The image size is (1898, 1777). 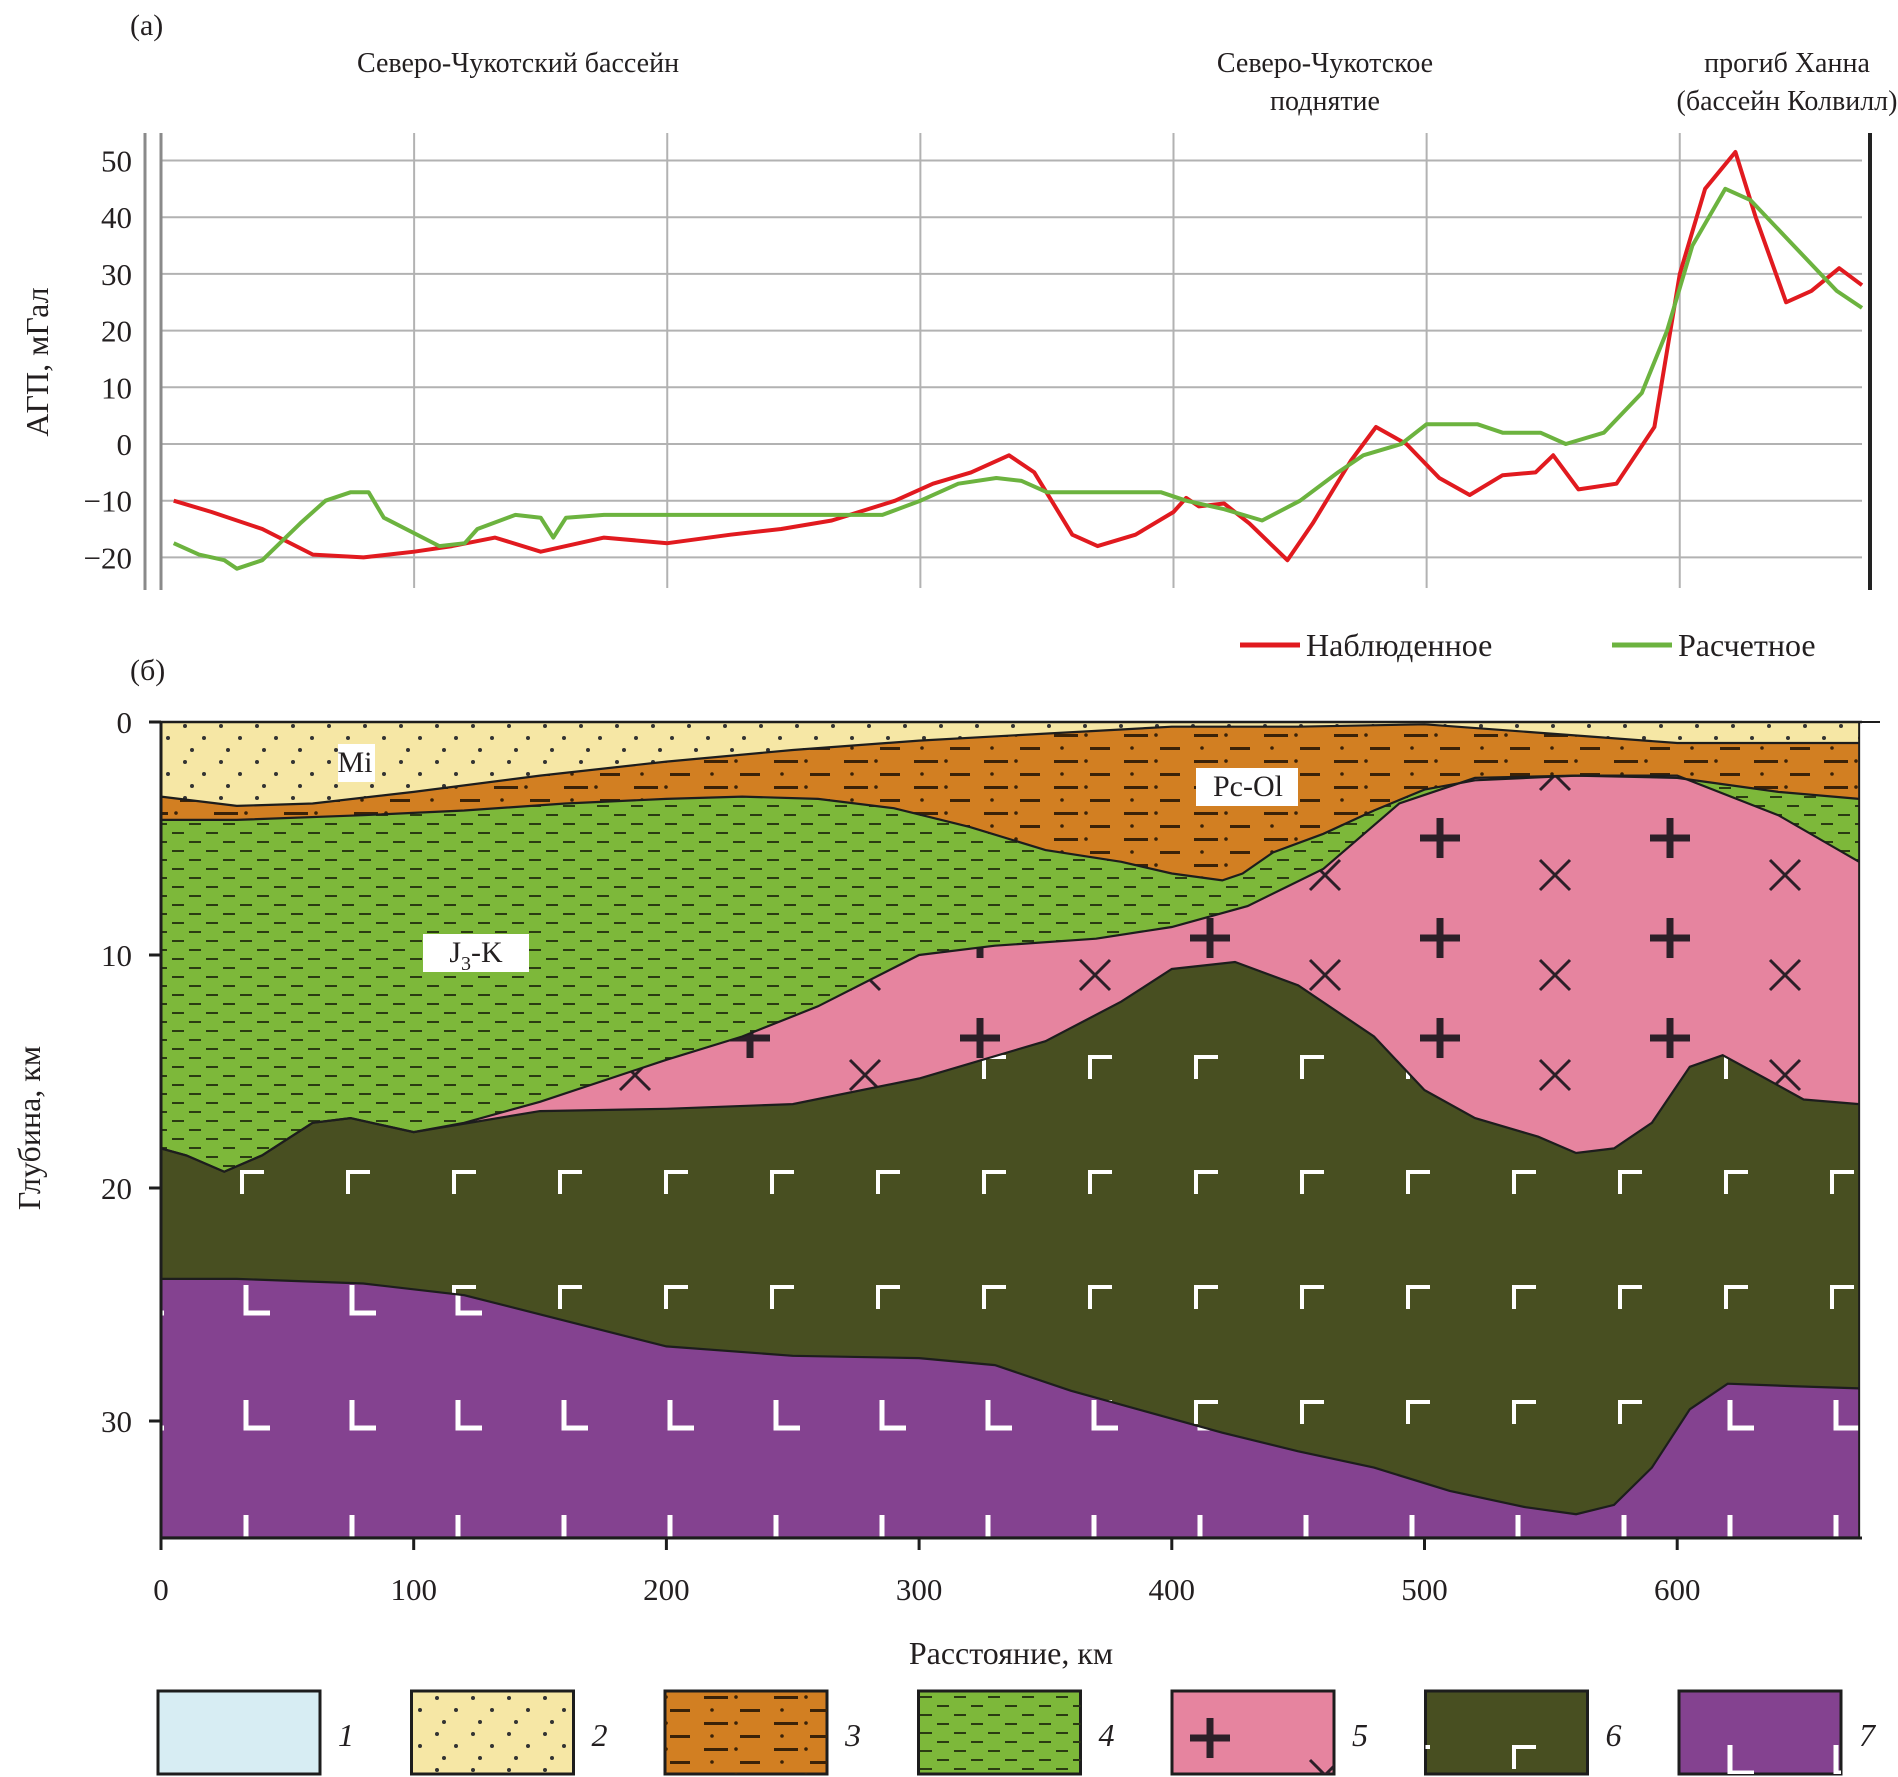 I want to click on y-axis-title: Глубина, км, so click(x=29, y=1128).